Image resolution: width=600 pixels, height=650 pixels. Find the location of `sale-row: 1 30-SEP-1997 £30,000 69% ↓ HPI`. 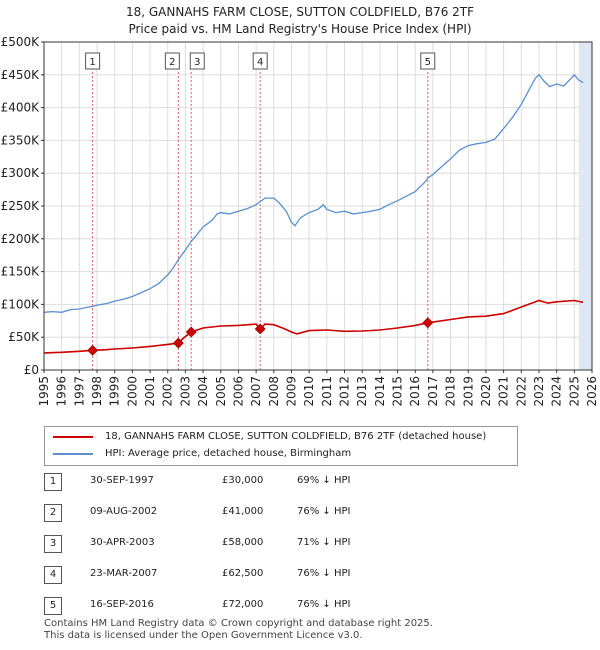

sale-row: 1 30-SEP-1997 £30,000 69% ↓ HPI is located at coordinates (244, 483).